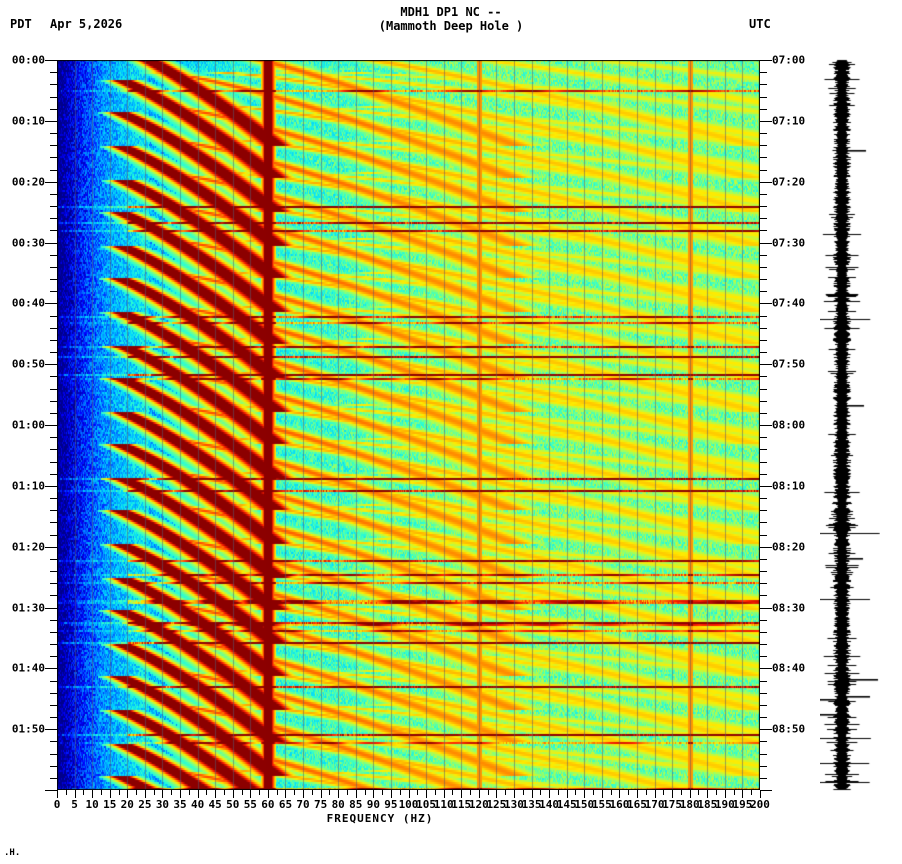 This screenshot has width=902, height=864. What do you see at coordinates (654, 804) in the screenshot?
I see `frequency-label: 170` at bounding box center [654, 804].